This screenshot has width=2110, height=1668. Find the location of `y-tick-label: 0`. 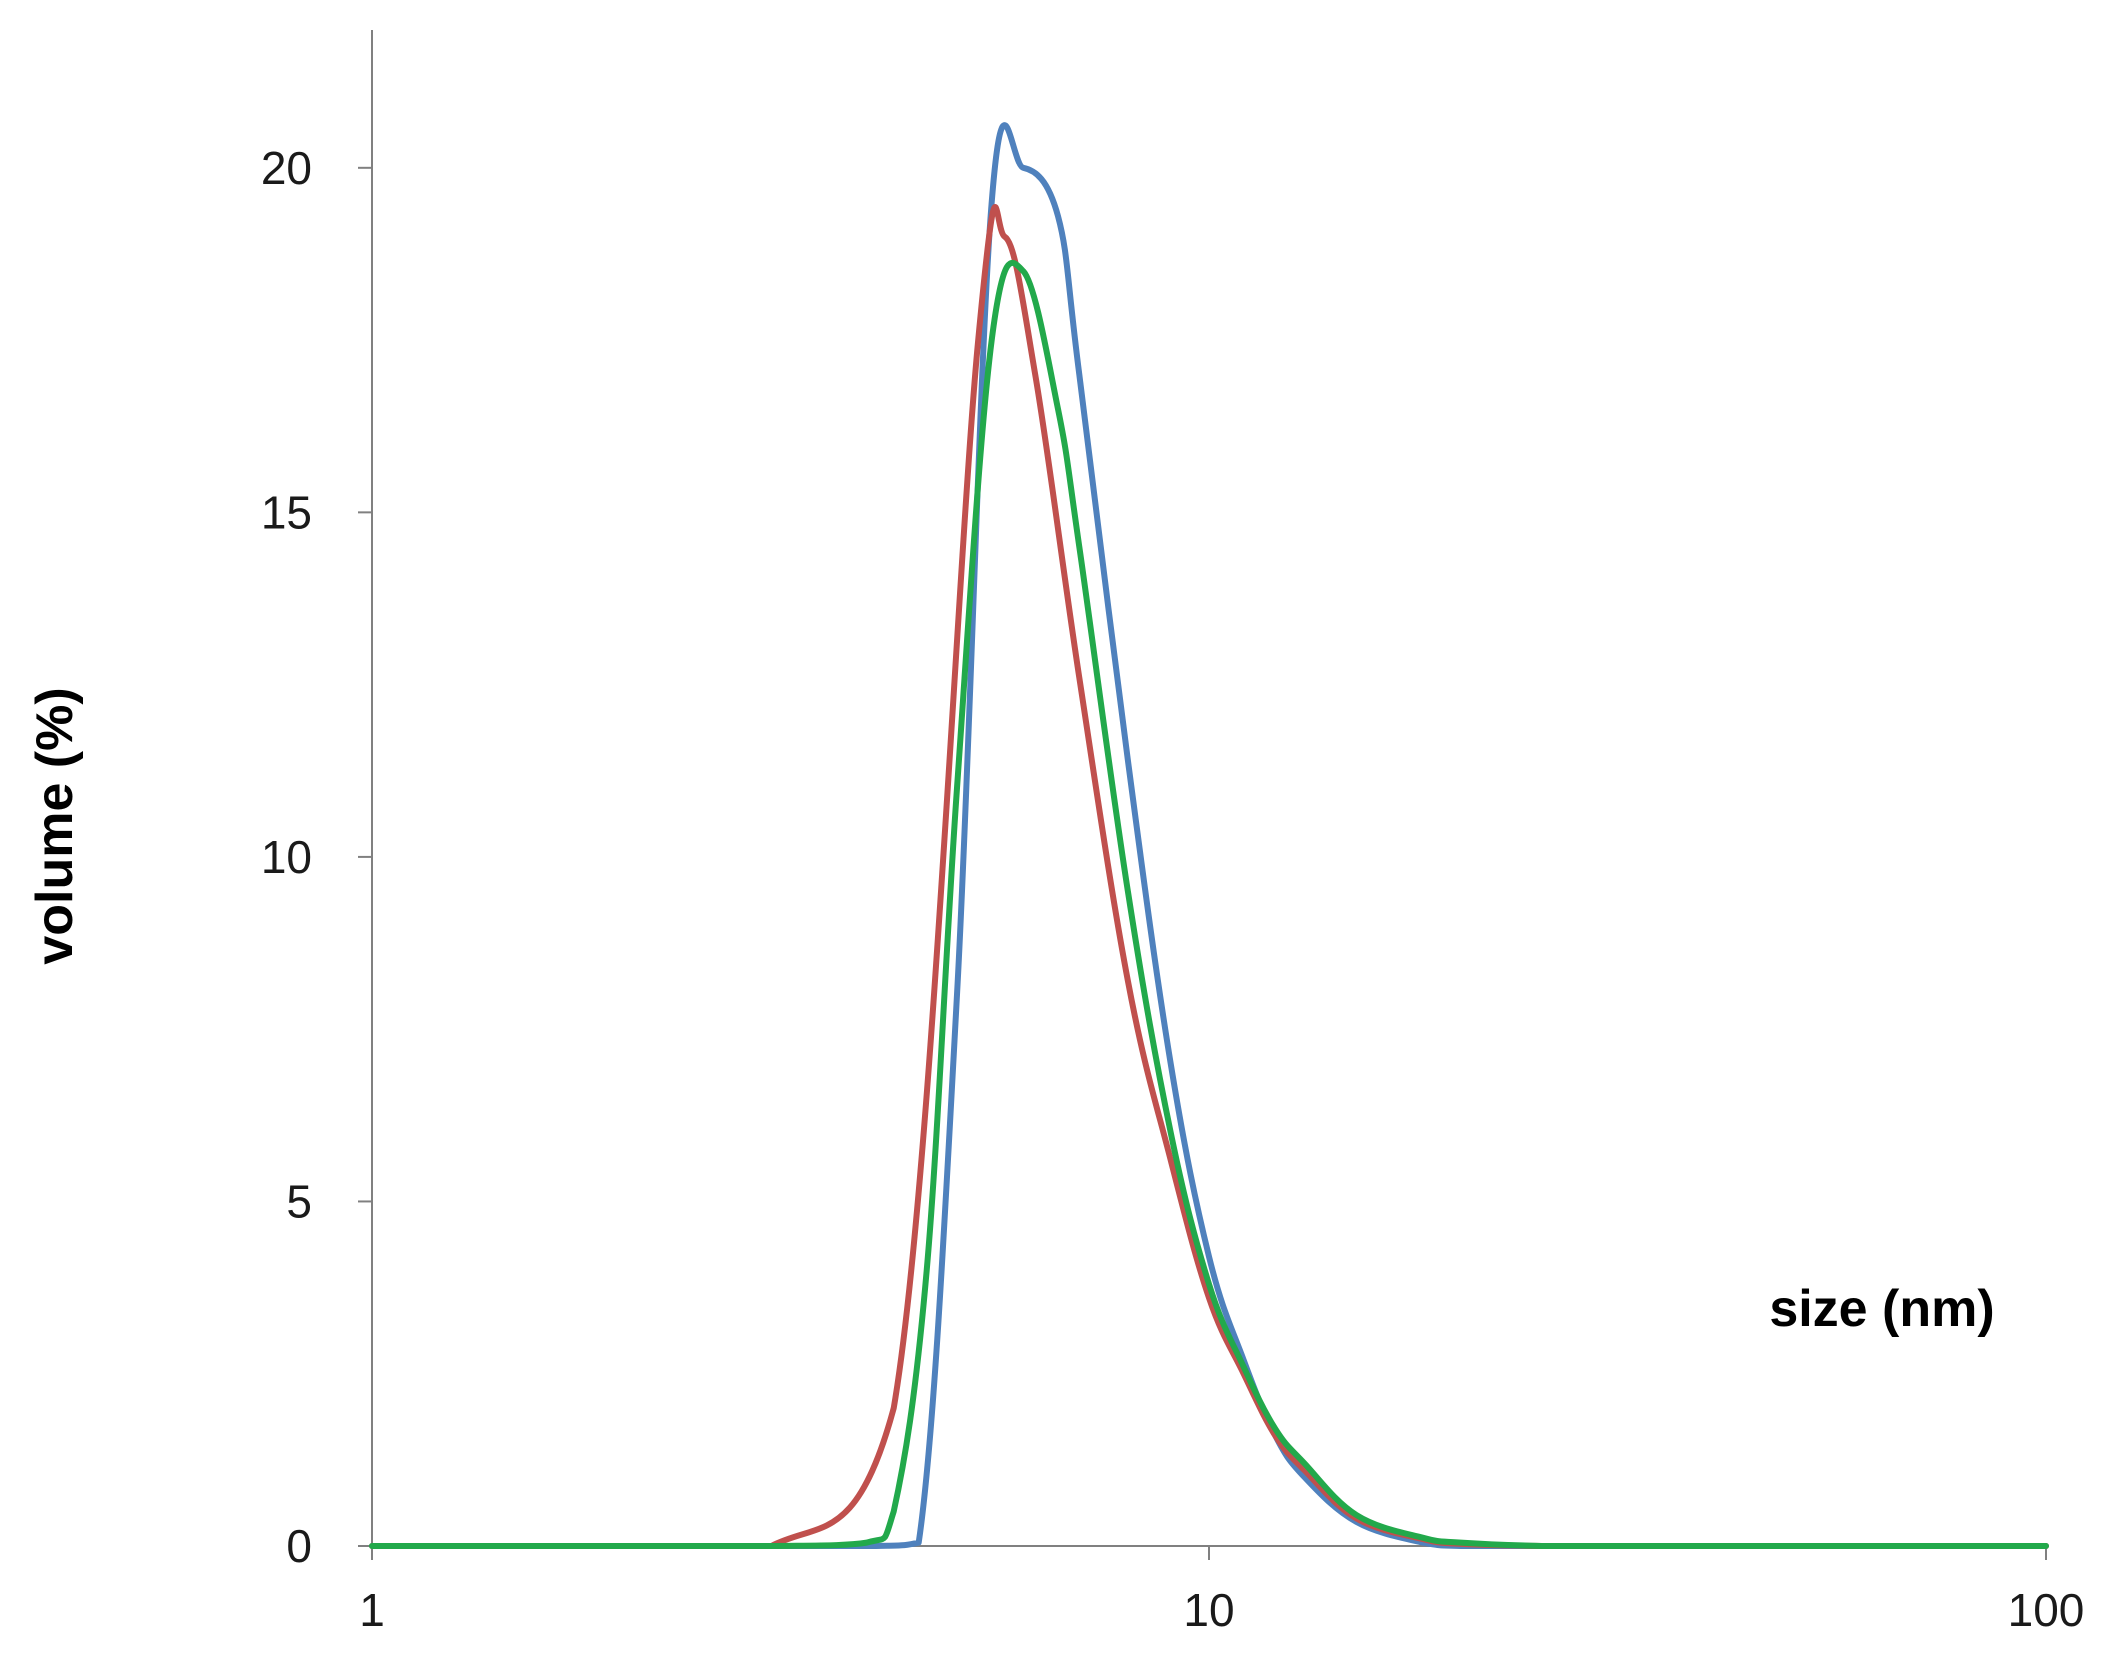

y-tick-label: 0 is located at coordinates (299, 1546).